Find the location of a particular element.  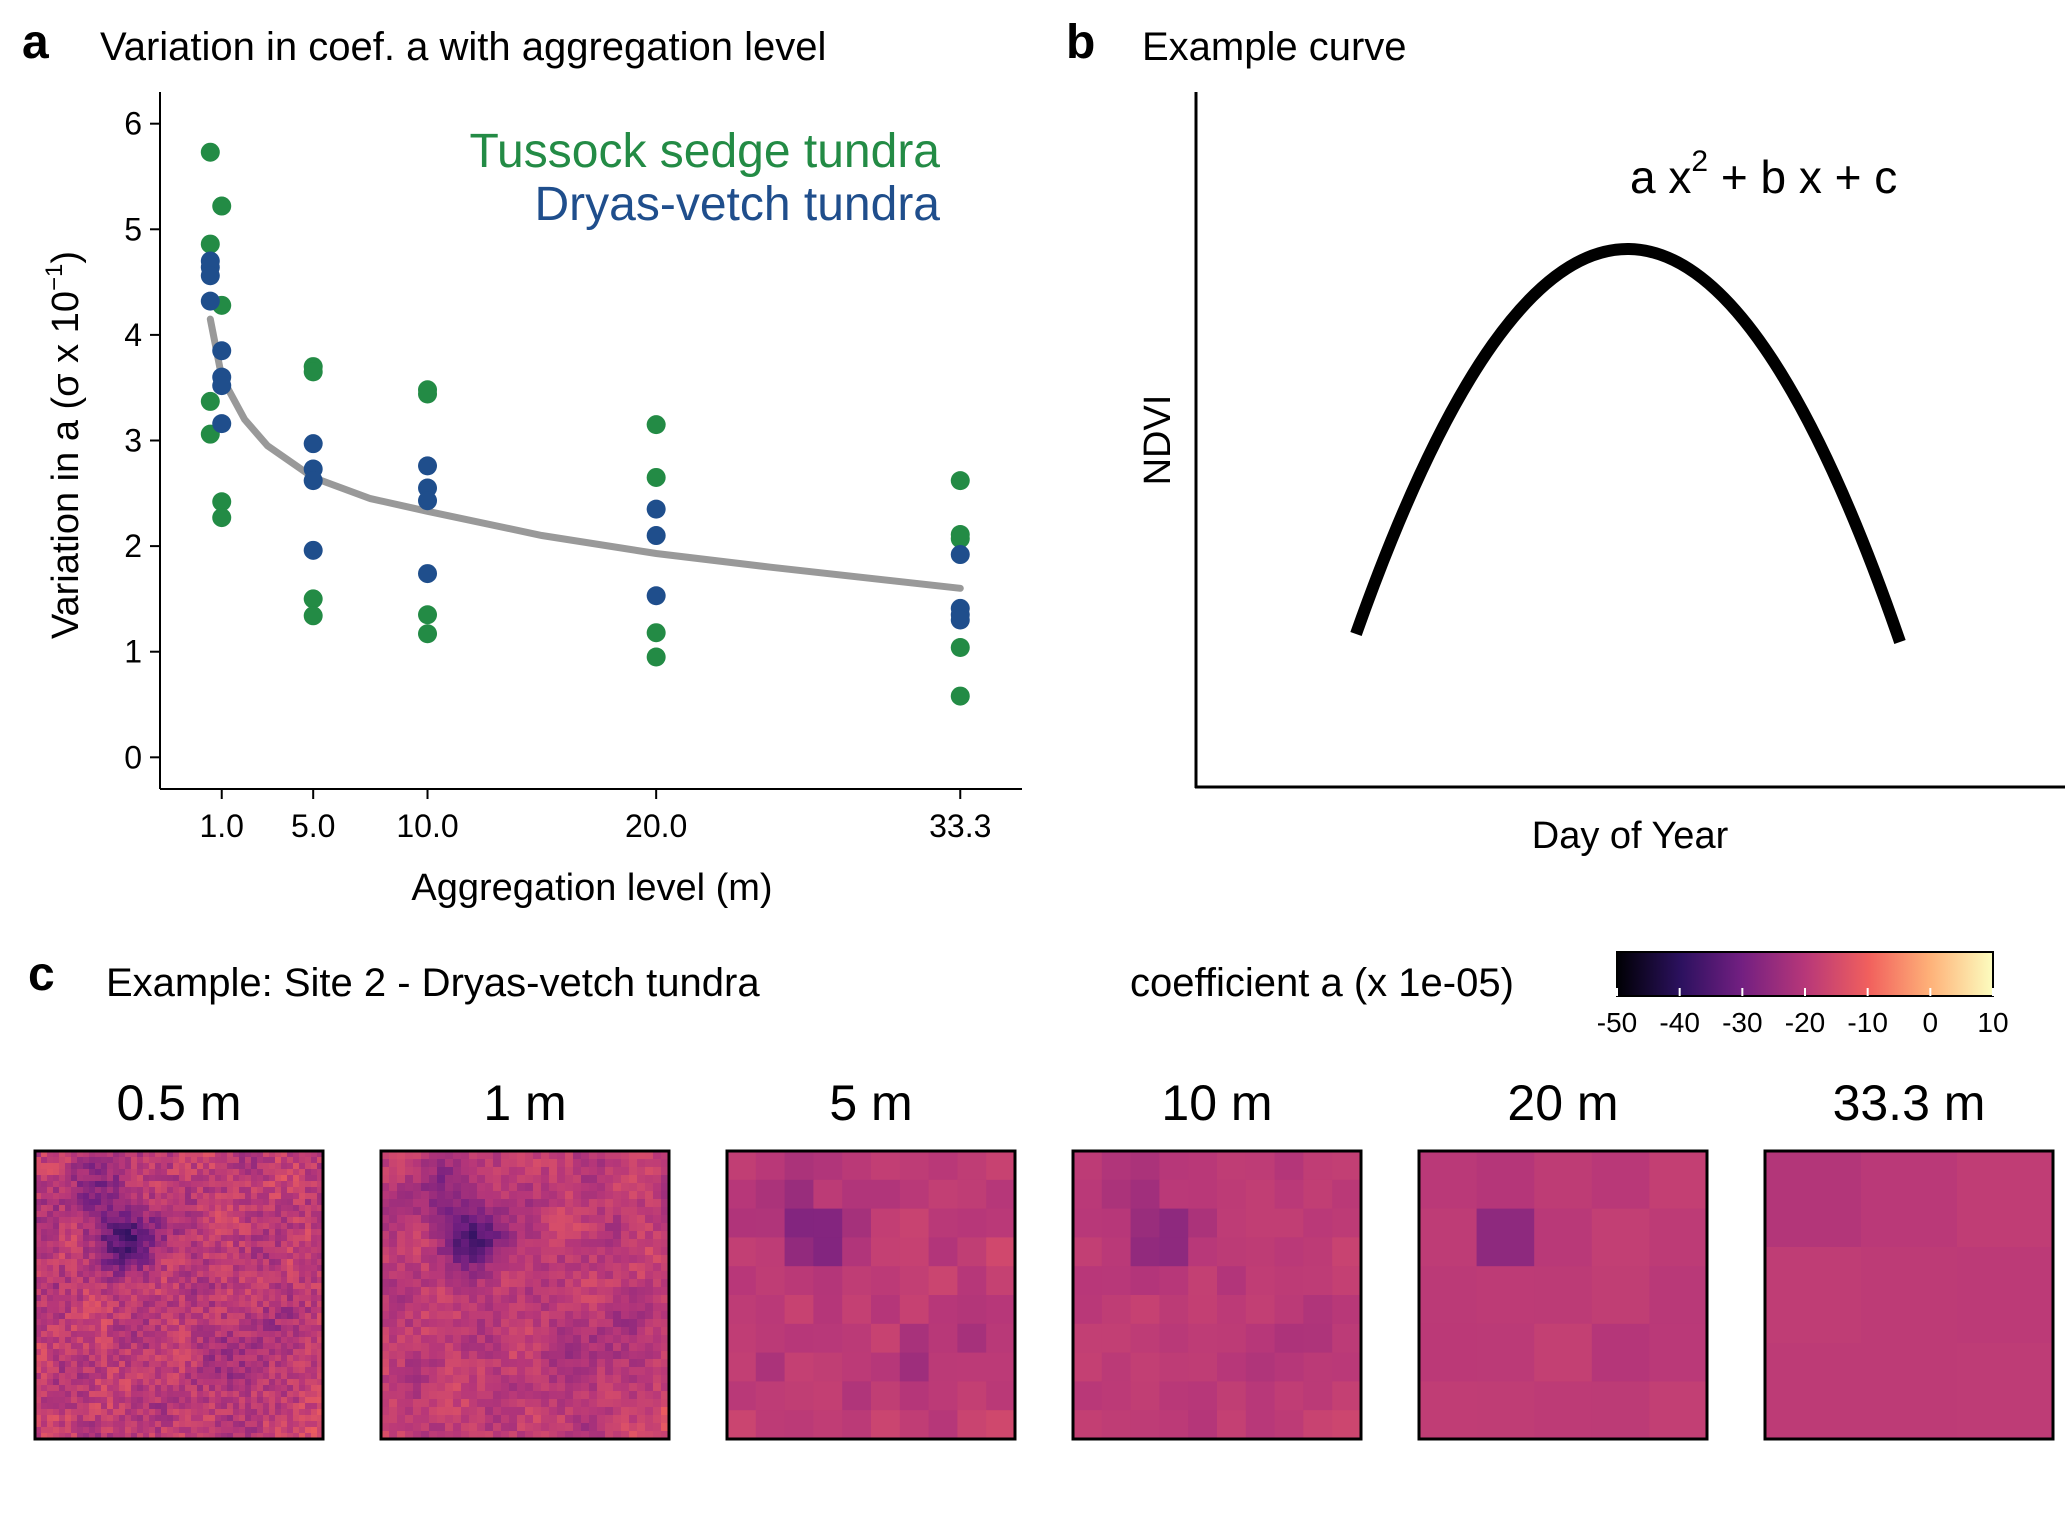

y-axis-title: Variation in a (σ x 10−1) is located at coordinates (64, 445).